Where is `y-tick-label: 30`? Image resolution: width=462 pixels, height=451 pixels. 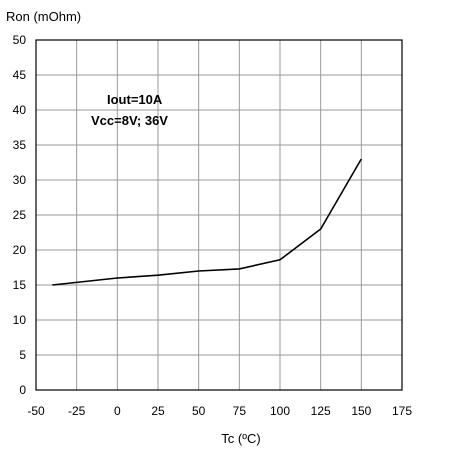
y-tick-label: 30 is located at coordinates (20, 180).